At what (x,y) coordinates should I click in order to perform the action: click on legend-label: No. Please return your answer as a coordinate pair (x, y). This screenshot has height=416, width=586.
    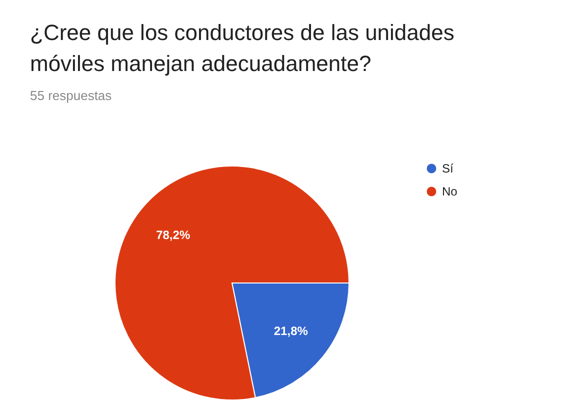
    Looking at the image, I should click on (450, 191).